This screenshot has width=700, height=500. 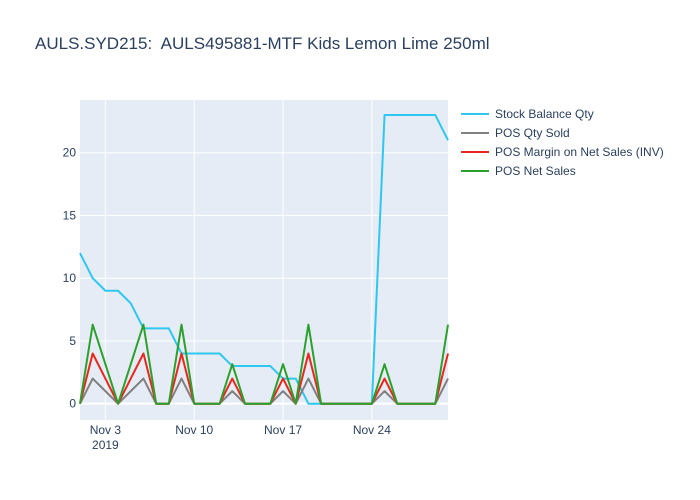 What do you see at coordinates (283, 430) in the screenshot?
I see `x-tick-label-2019-11-17: Nov 17` at bounding box center [283, 430].